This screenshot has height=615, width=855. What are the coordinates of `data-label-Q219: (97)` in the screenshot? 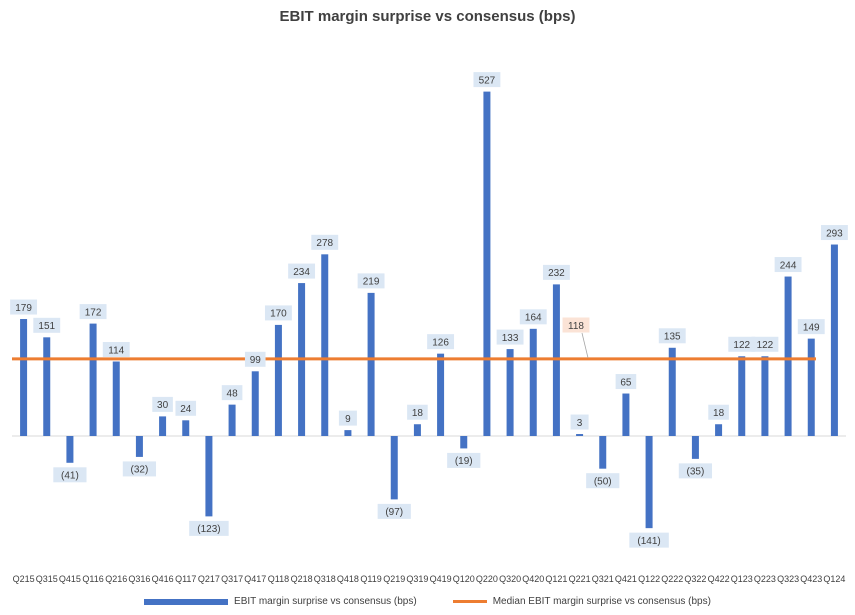 It's located at (394, 512).